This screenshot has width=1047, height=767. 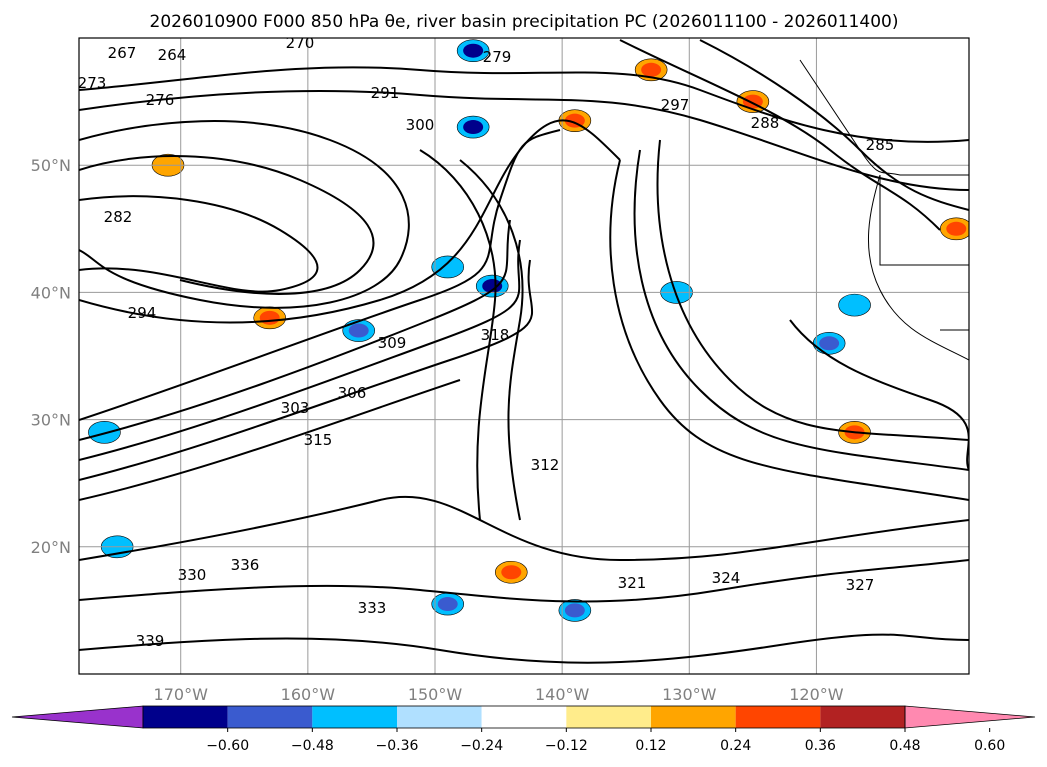 I want to click on x-tick-label: 120°W, so click(x=816, y=694).